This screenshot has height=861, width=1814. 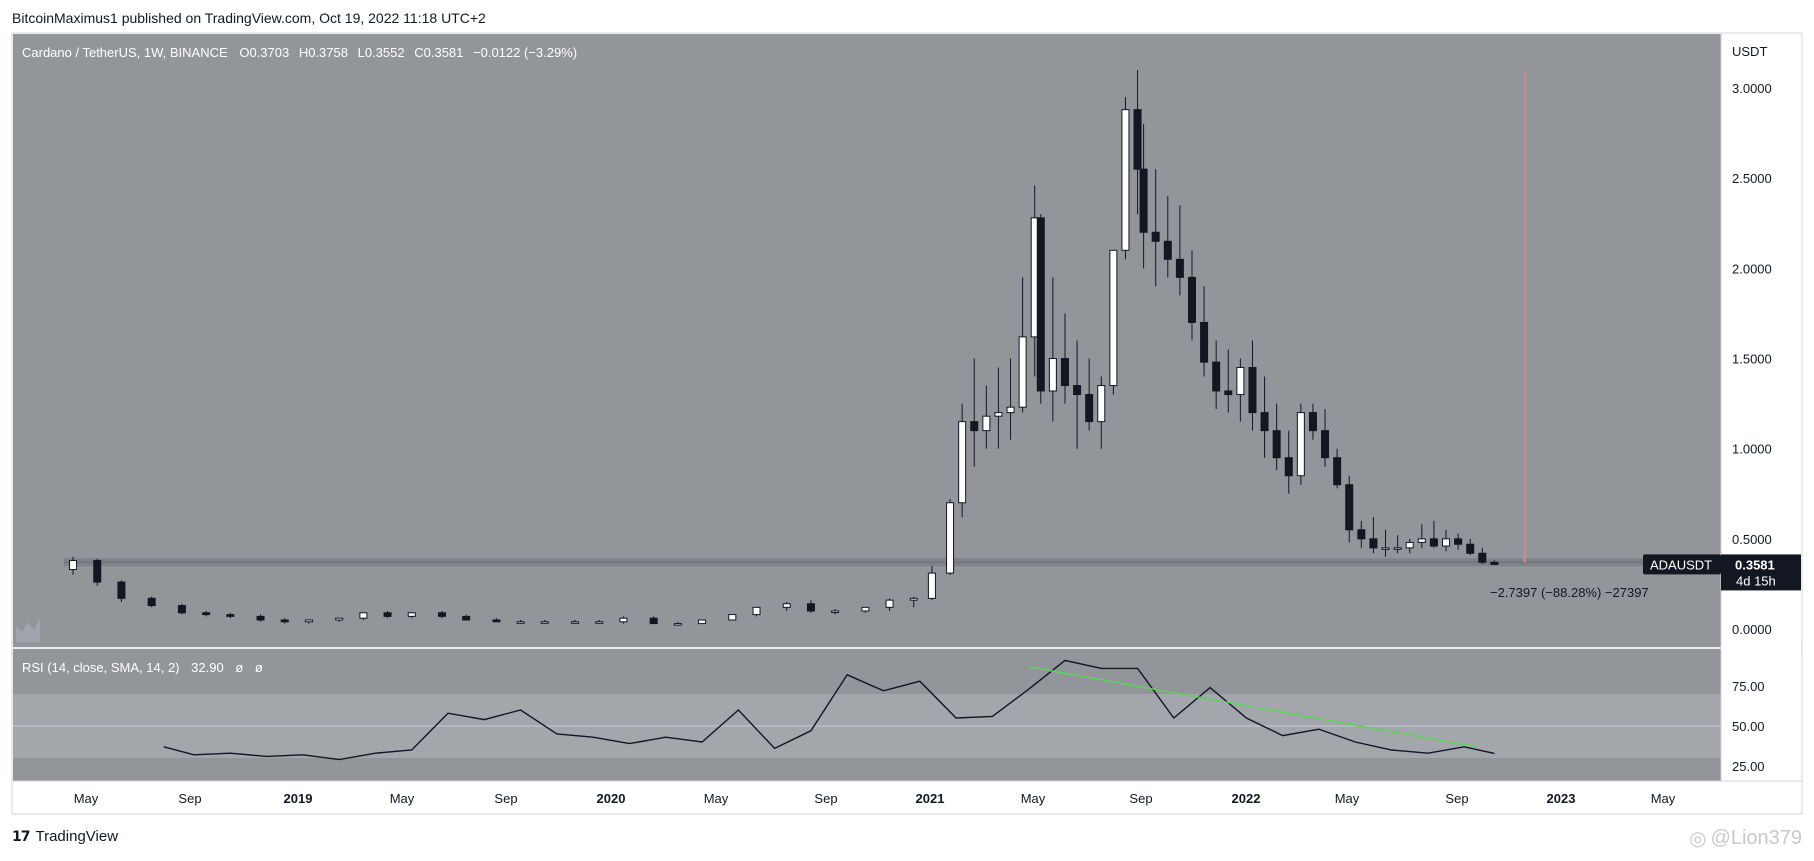 What do you see at coordinates (28, 630) in the screenshot?
I see `chart-scale-icon` at bounding box center [28, 630].